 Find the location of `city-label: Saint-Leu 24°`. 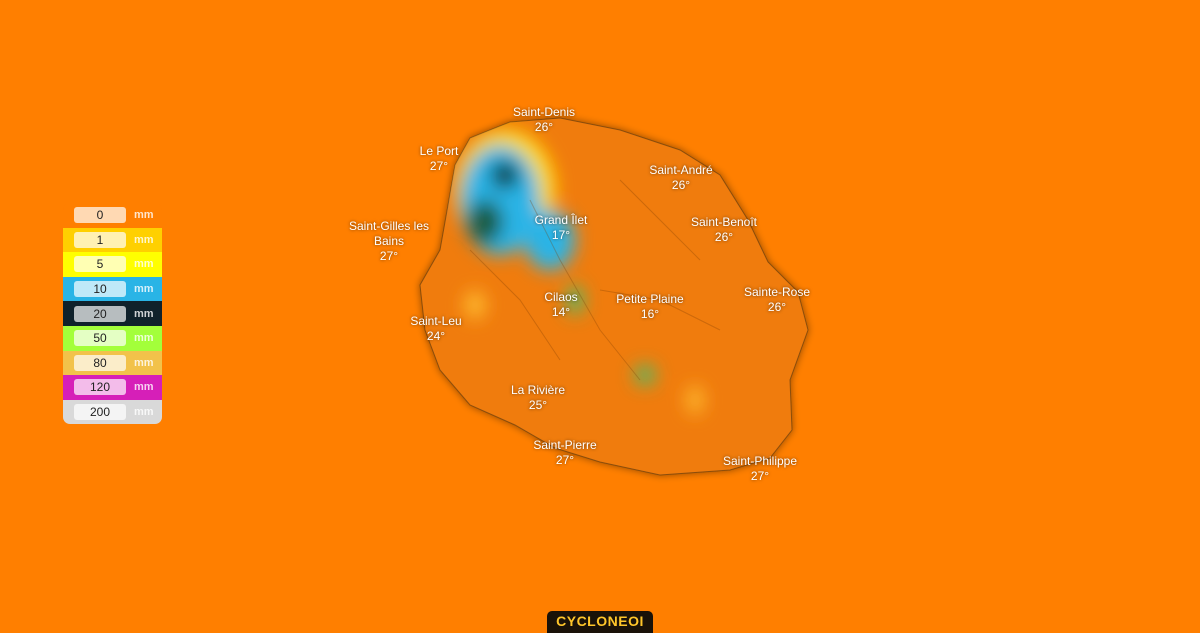

city-label: Saint-Leu 24° is located at coordinates (435, 329).